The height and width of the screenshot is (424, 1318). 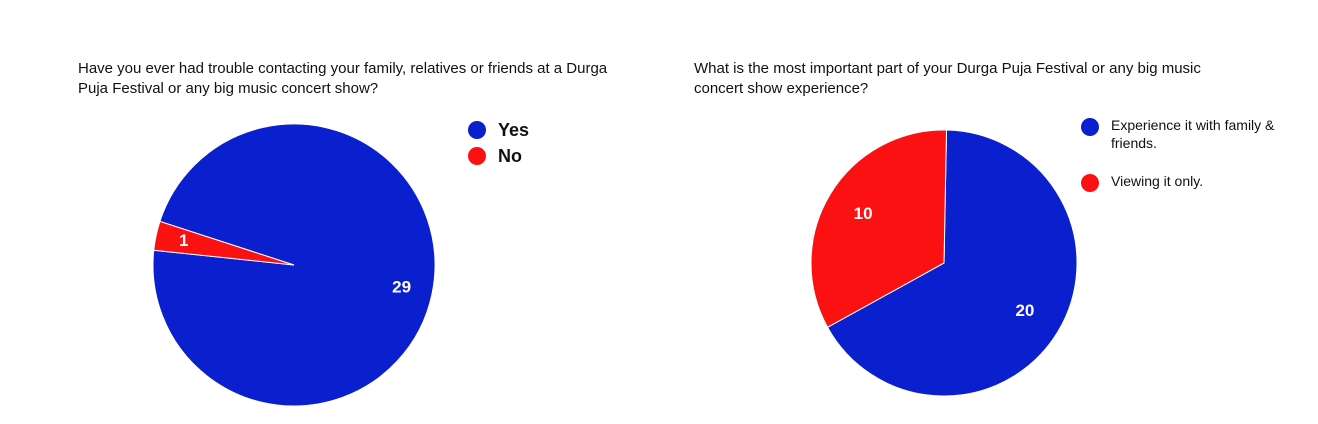 I want to click on pie-slice-experience-it-with-family-friends, so click(x=952, y=263).